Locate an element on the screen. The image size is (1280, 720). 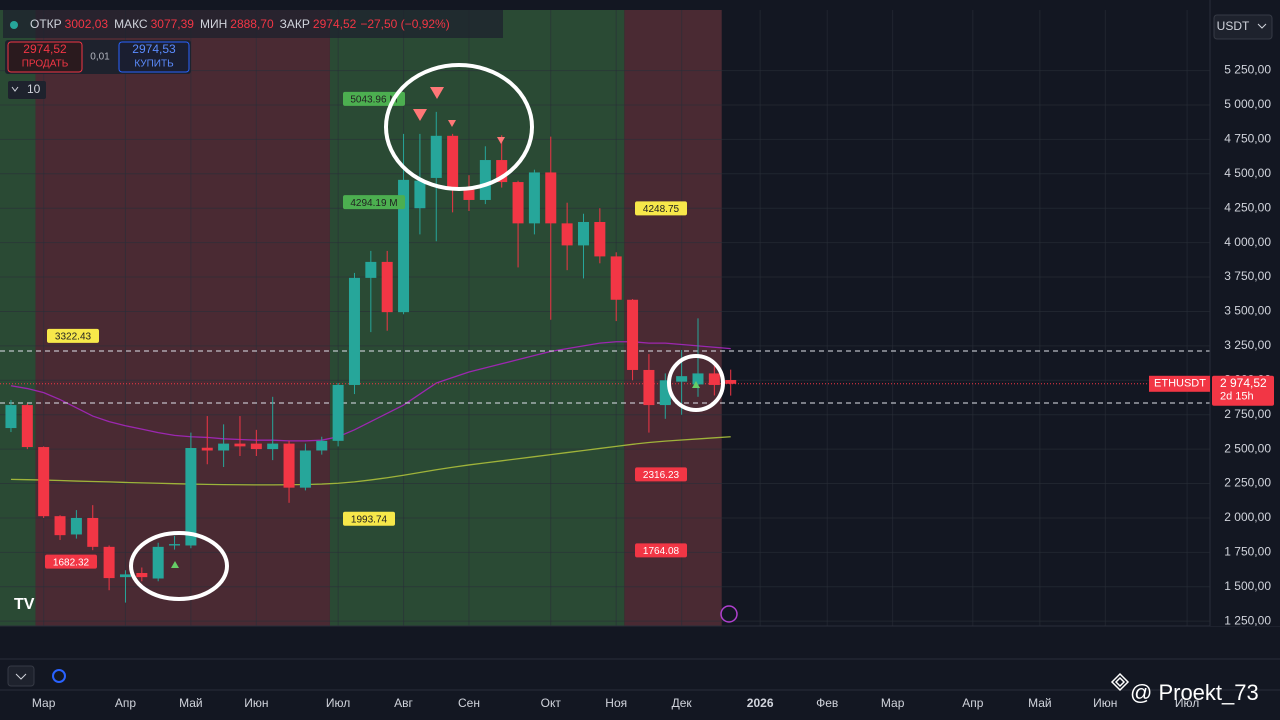
lots-button is located at coordinates (27, 90).